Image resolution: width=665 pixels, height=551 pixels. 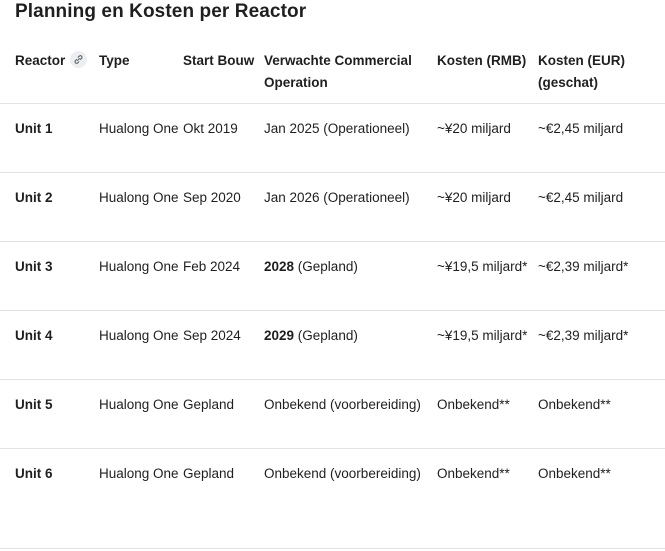 I want to click on header-reactor-label: Reactor, so click(x=40, y=60).